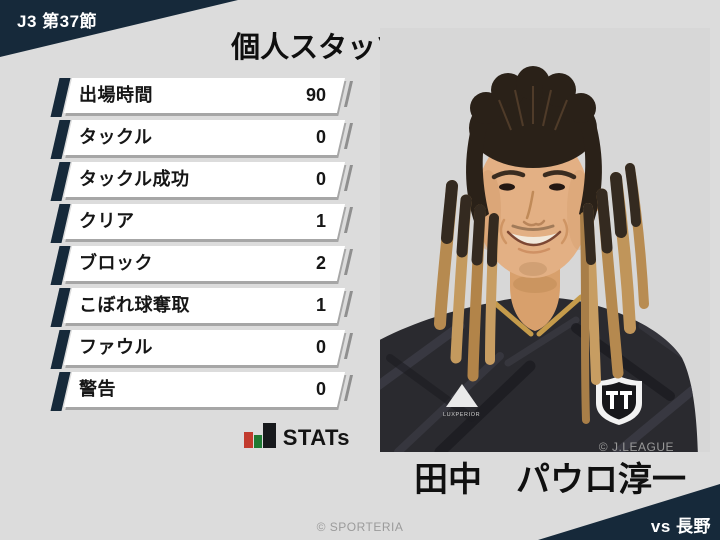 This screenshot has height=540, width=720. Describe the element at coordinates (320, 263) in the screenshot. I see `stat-value: 2` at that location.